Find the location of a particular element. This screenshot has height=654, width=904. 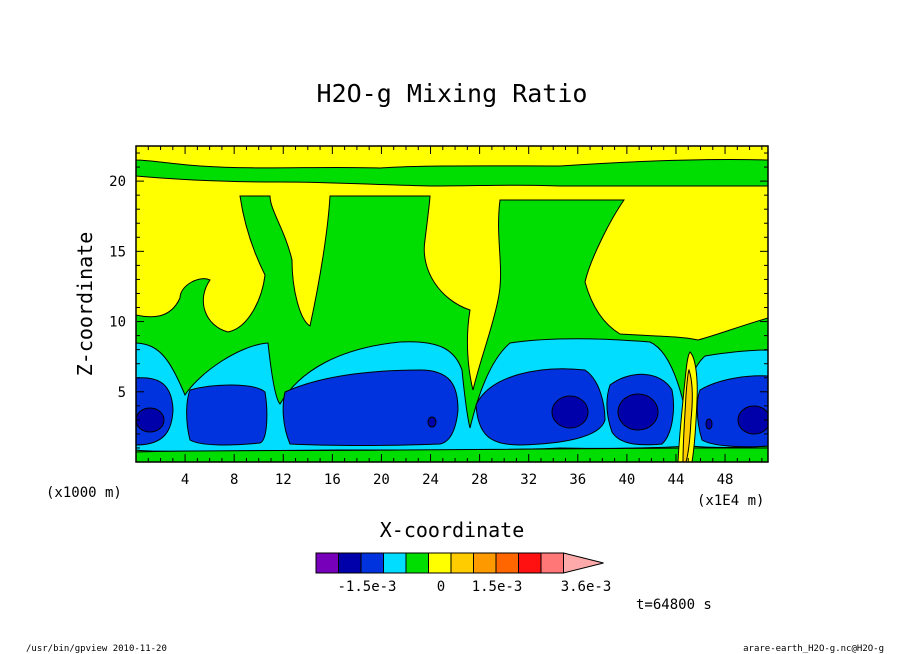

x-tick-label: 24 is located at coordinates (430, 480).